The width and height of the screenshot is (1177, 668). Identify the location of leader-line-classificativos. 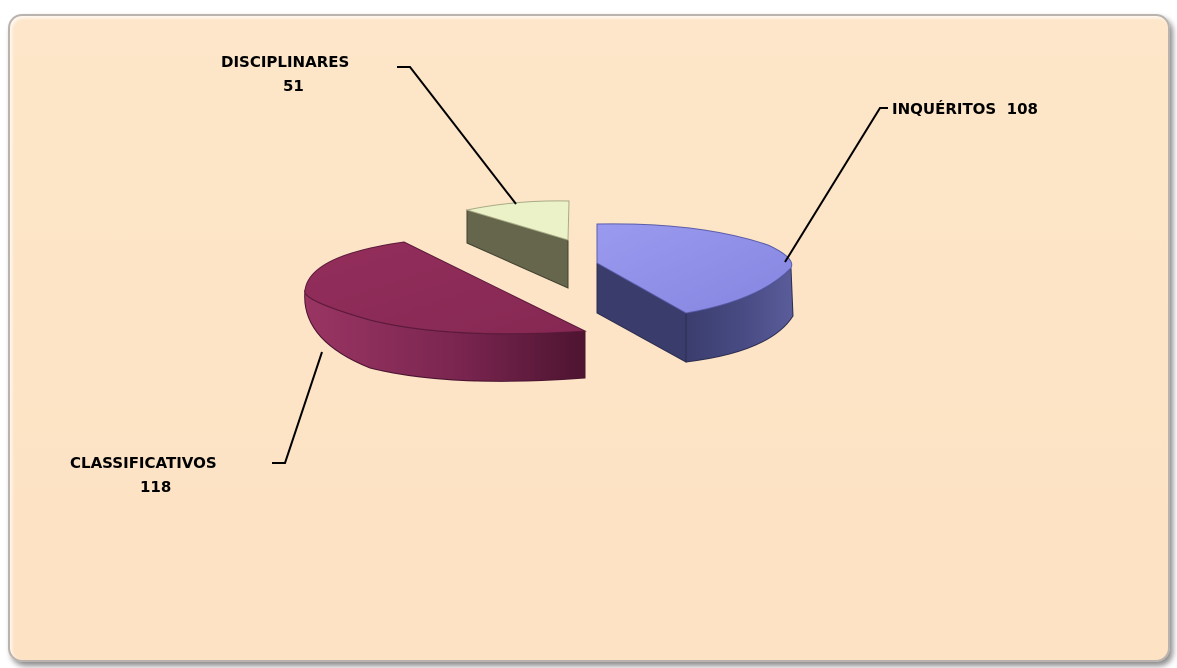
(297, 407).